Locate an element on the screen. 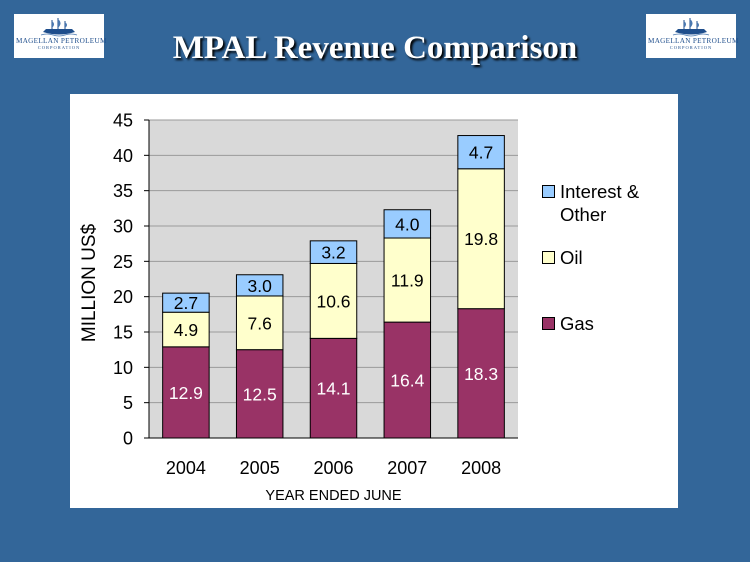  y-tick-label: 35 is located at coordinates (123, 191).